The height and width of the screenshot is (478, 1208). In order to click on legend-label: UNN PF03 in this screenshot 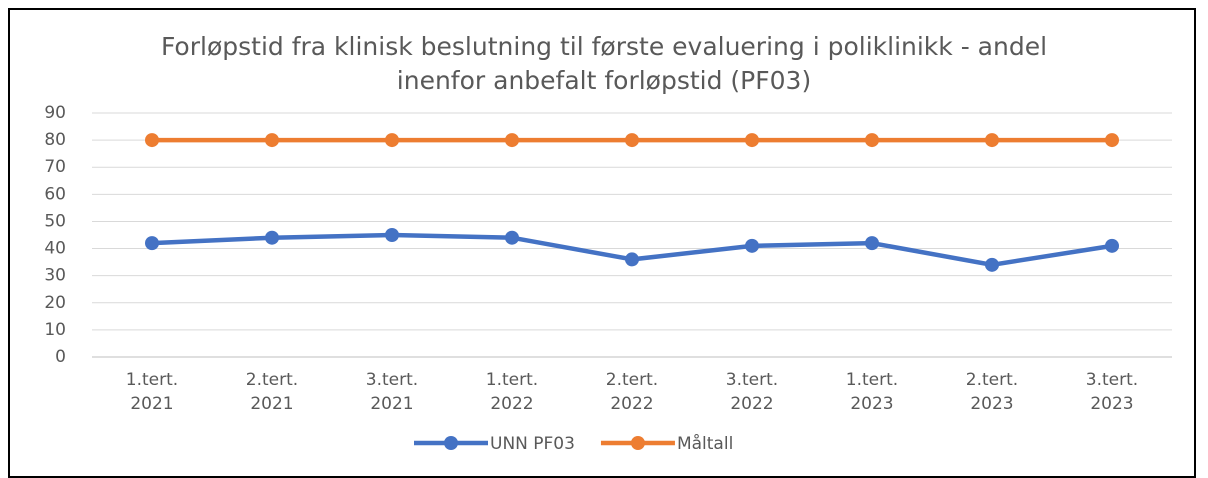, I will do `click(532, 444)`.